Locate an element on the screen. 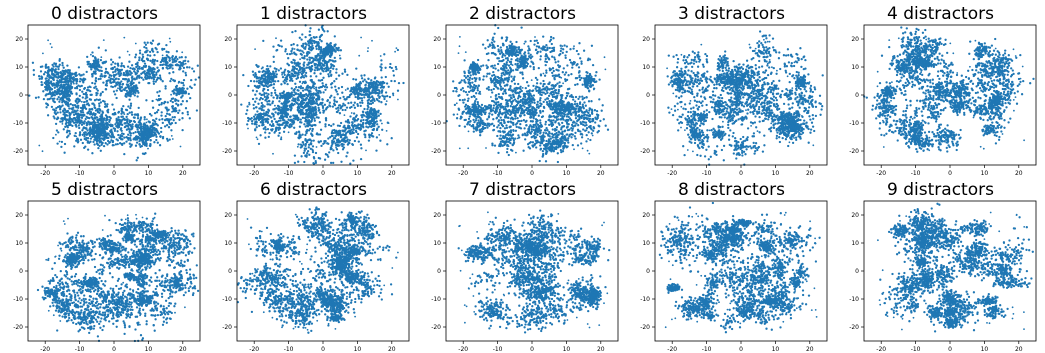 This screenshot has width=1045, height=353. y-tick-label: -20 is located at coordinates (227, 151).